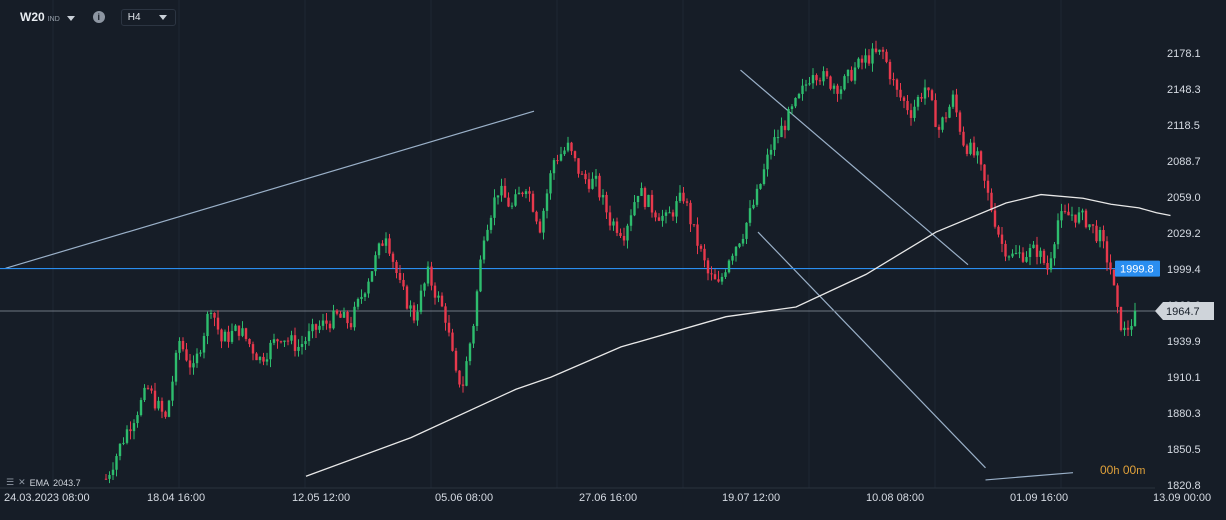 The height and width of the screenshot is (520, 1226). What do you see at coordinates (871, 350) in the screenshot?
I see `trendline` at bounding box center [871, 350].